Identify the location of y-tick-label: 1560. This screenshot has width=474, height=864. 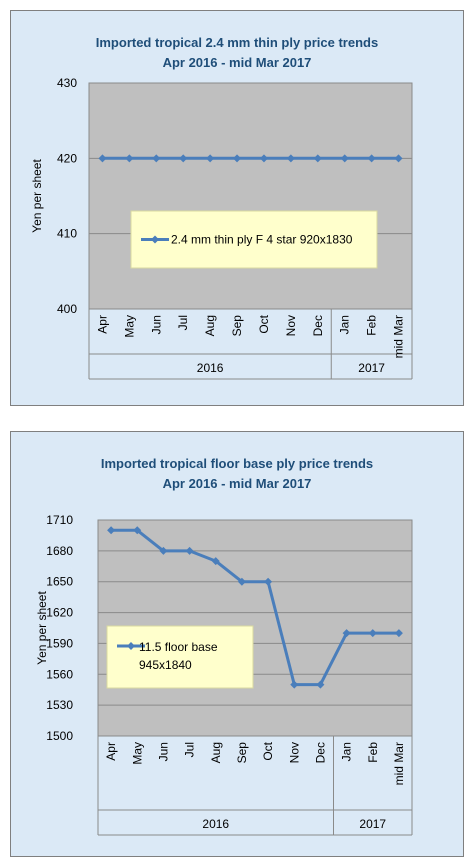
(59, 674).